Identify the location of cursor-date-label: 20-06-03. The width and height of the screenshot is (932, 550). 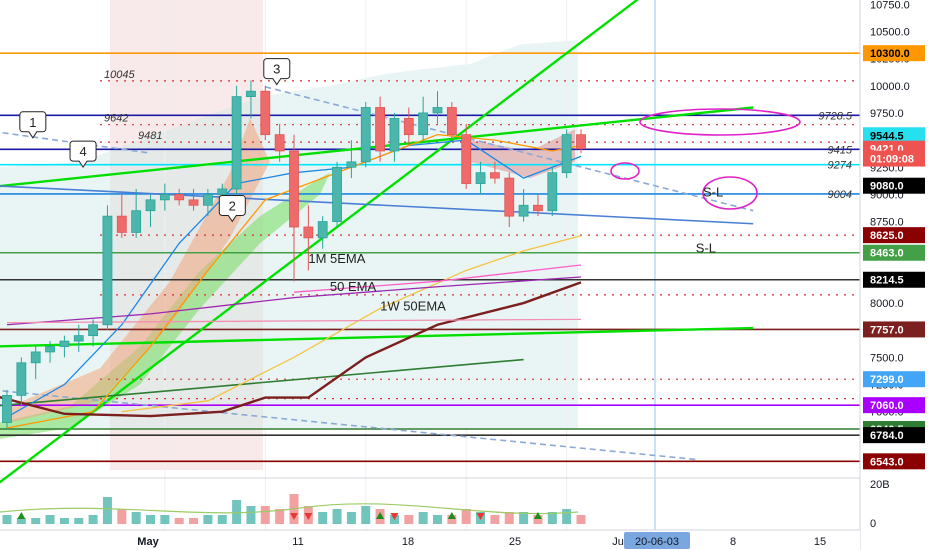
(657, 542).